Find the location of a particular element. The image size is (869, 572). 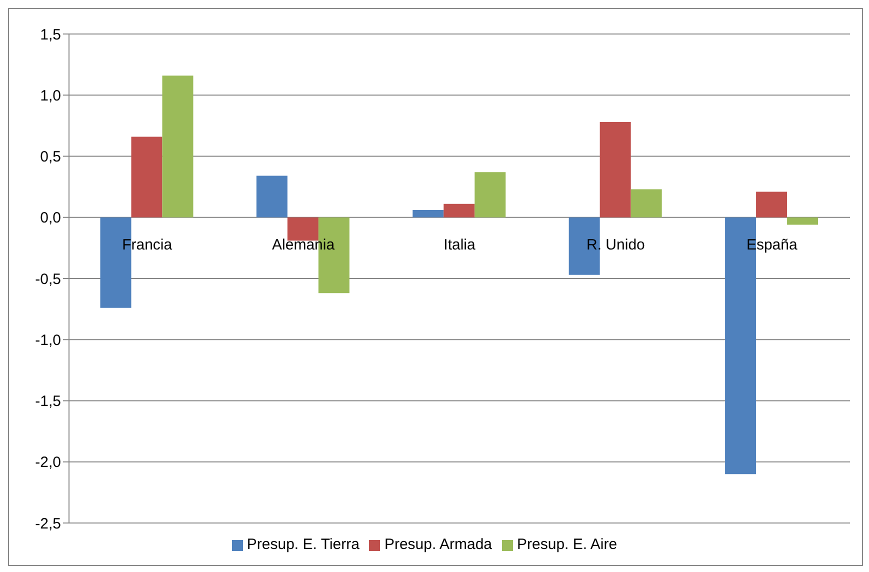

legend-label: Presup. E. Tierra is located at coordinates (303, 544).